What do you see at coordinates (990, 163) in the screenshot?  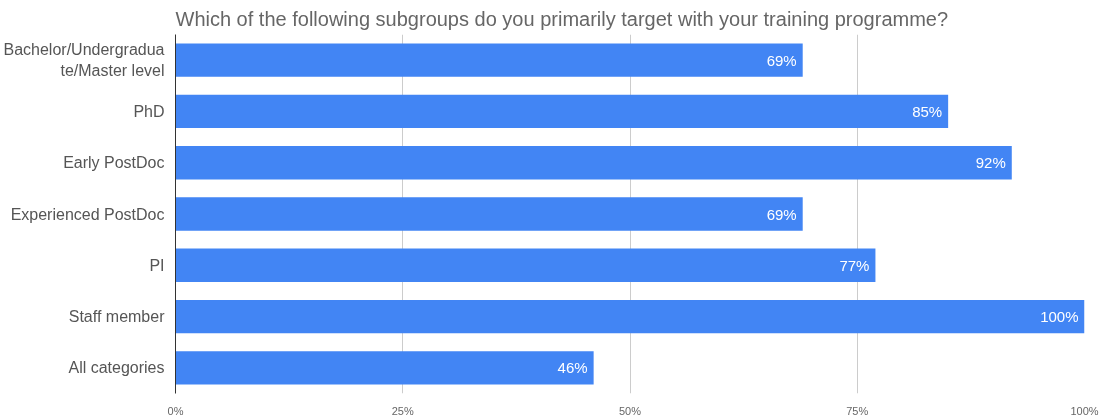 I see `data-label: 92%` at bounding box center [990, 163].